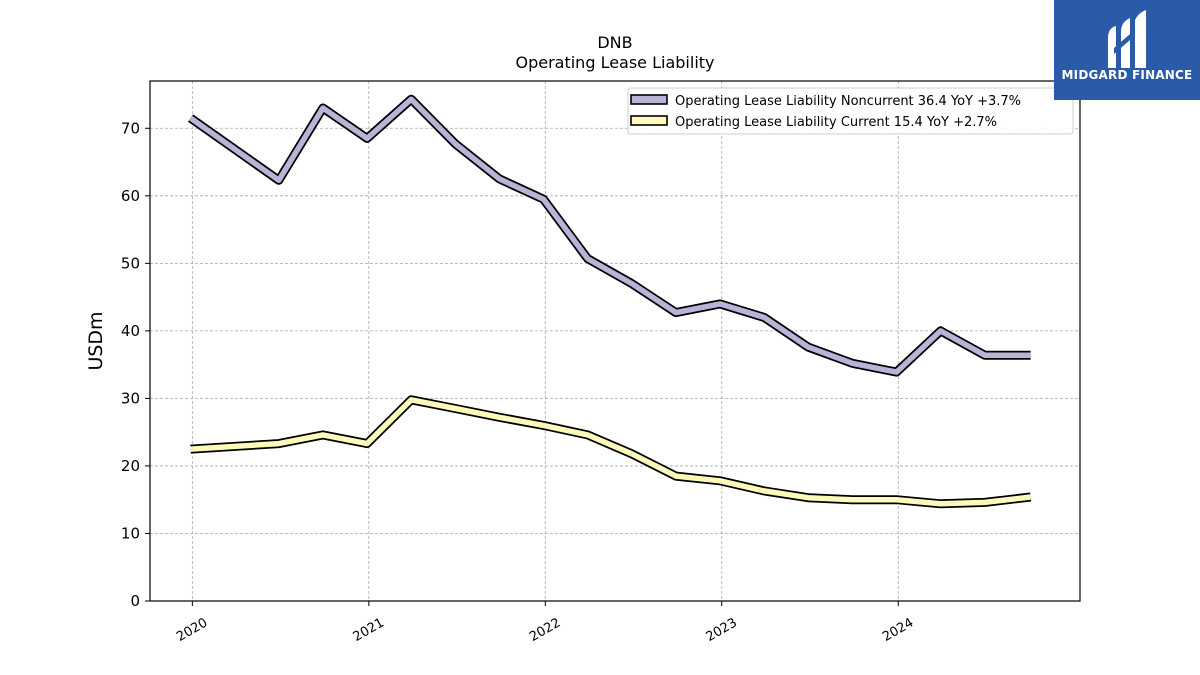 The width and height of the screenshot is (1200, 675). I want to click on y-tick-label: 50, so click(130, 263).